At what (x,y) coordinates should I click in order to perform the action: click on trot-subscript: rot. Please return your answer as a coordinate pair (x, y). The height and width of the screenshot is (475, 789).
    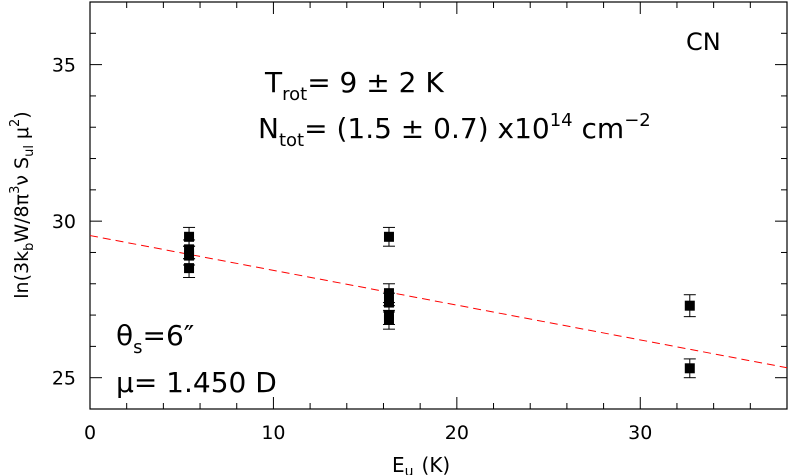
    Looking at the image, I should click on (294, 94).